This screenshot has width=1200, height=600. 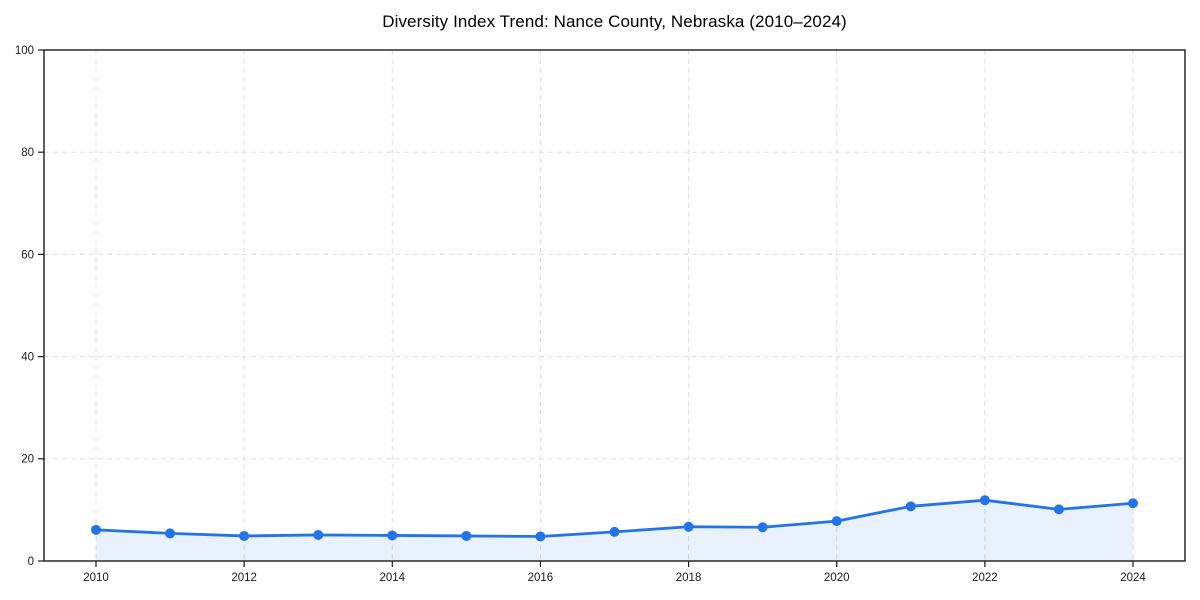 I want to click on data-point-2017, so click(x=614, y=531).